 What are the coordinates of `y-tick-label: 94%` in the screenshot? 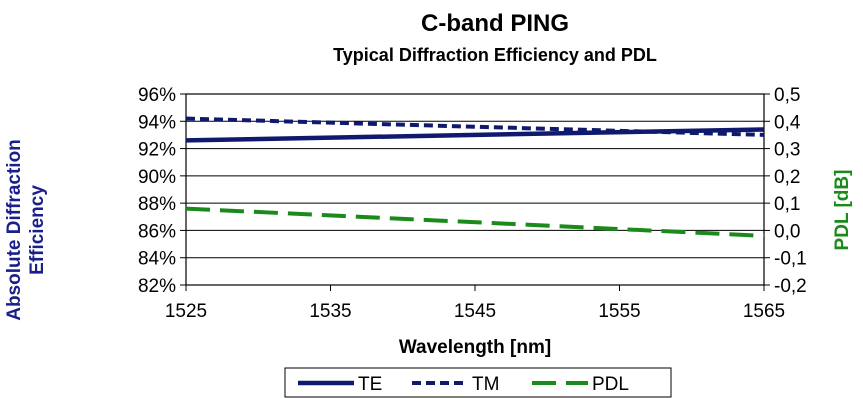 It's located at (157, 122).